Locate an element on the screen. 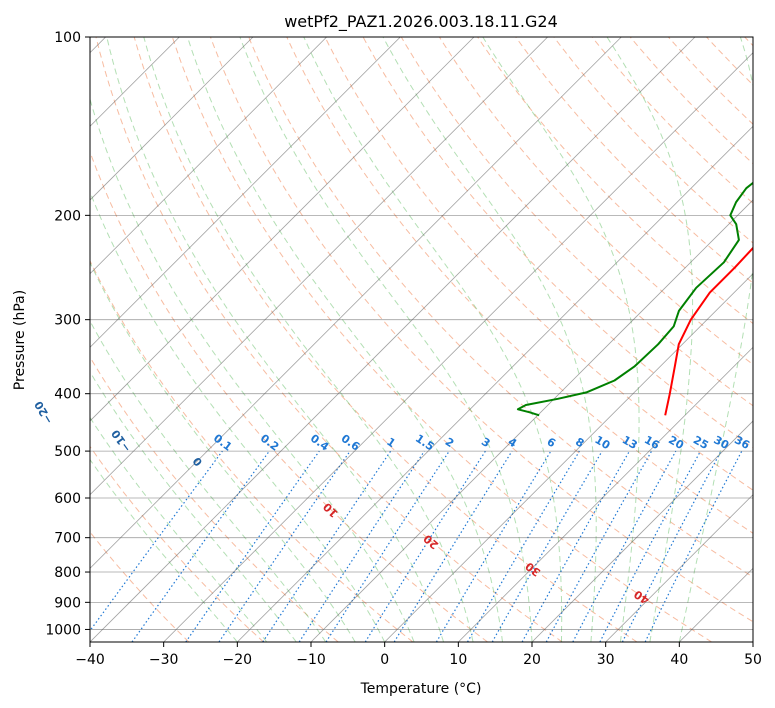 This screenshot has height=708, width=775. x-tick-label: −20 is located at coordinates (238, 660).